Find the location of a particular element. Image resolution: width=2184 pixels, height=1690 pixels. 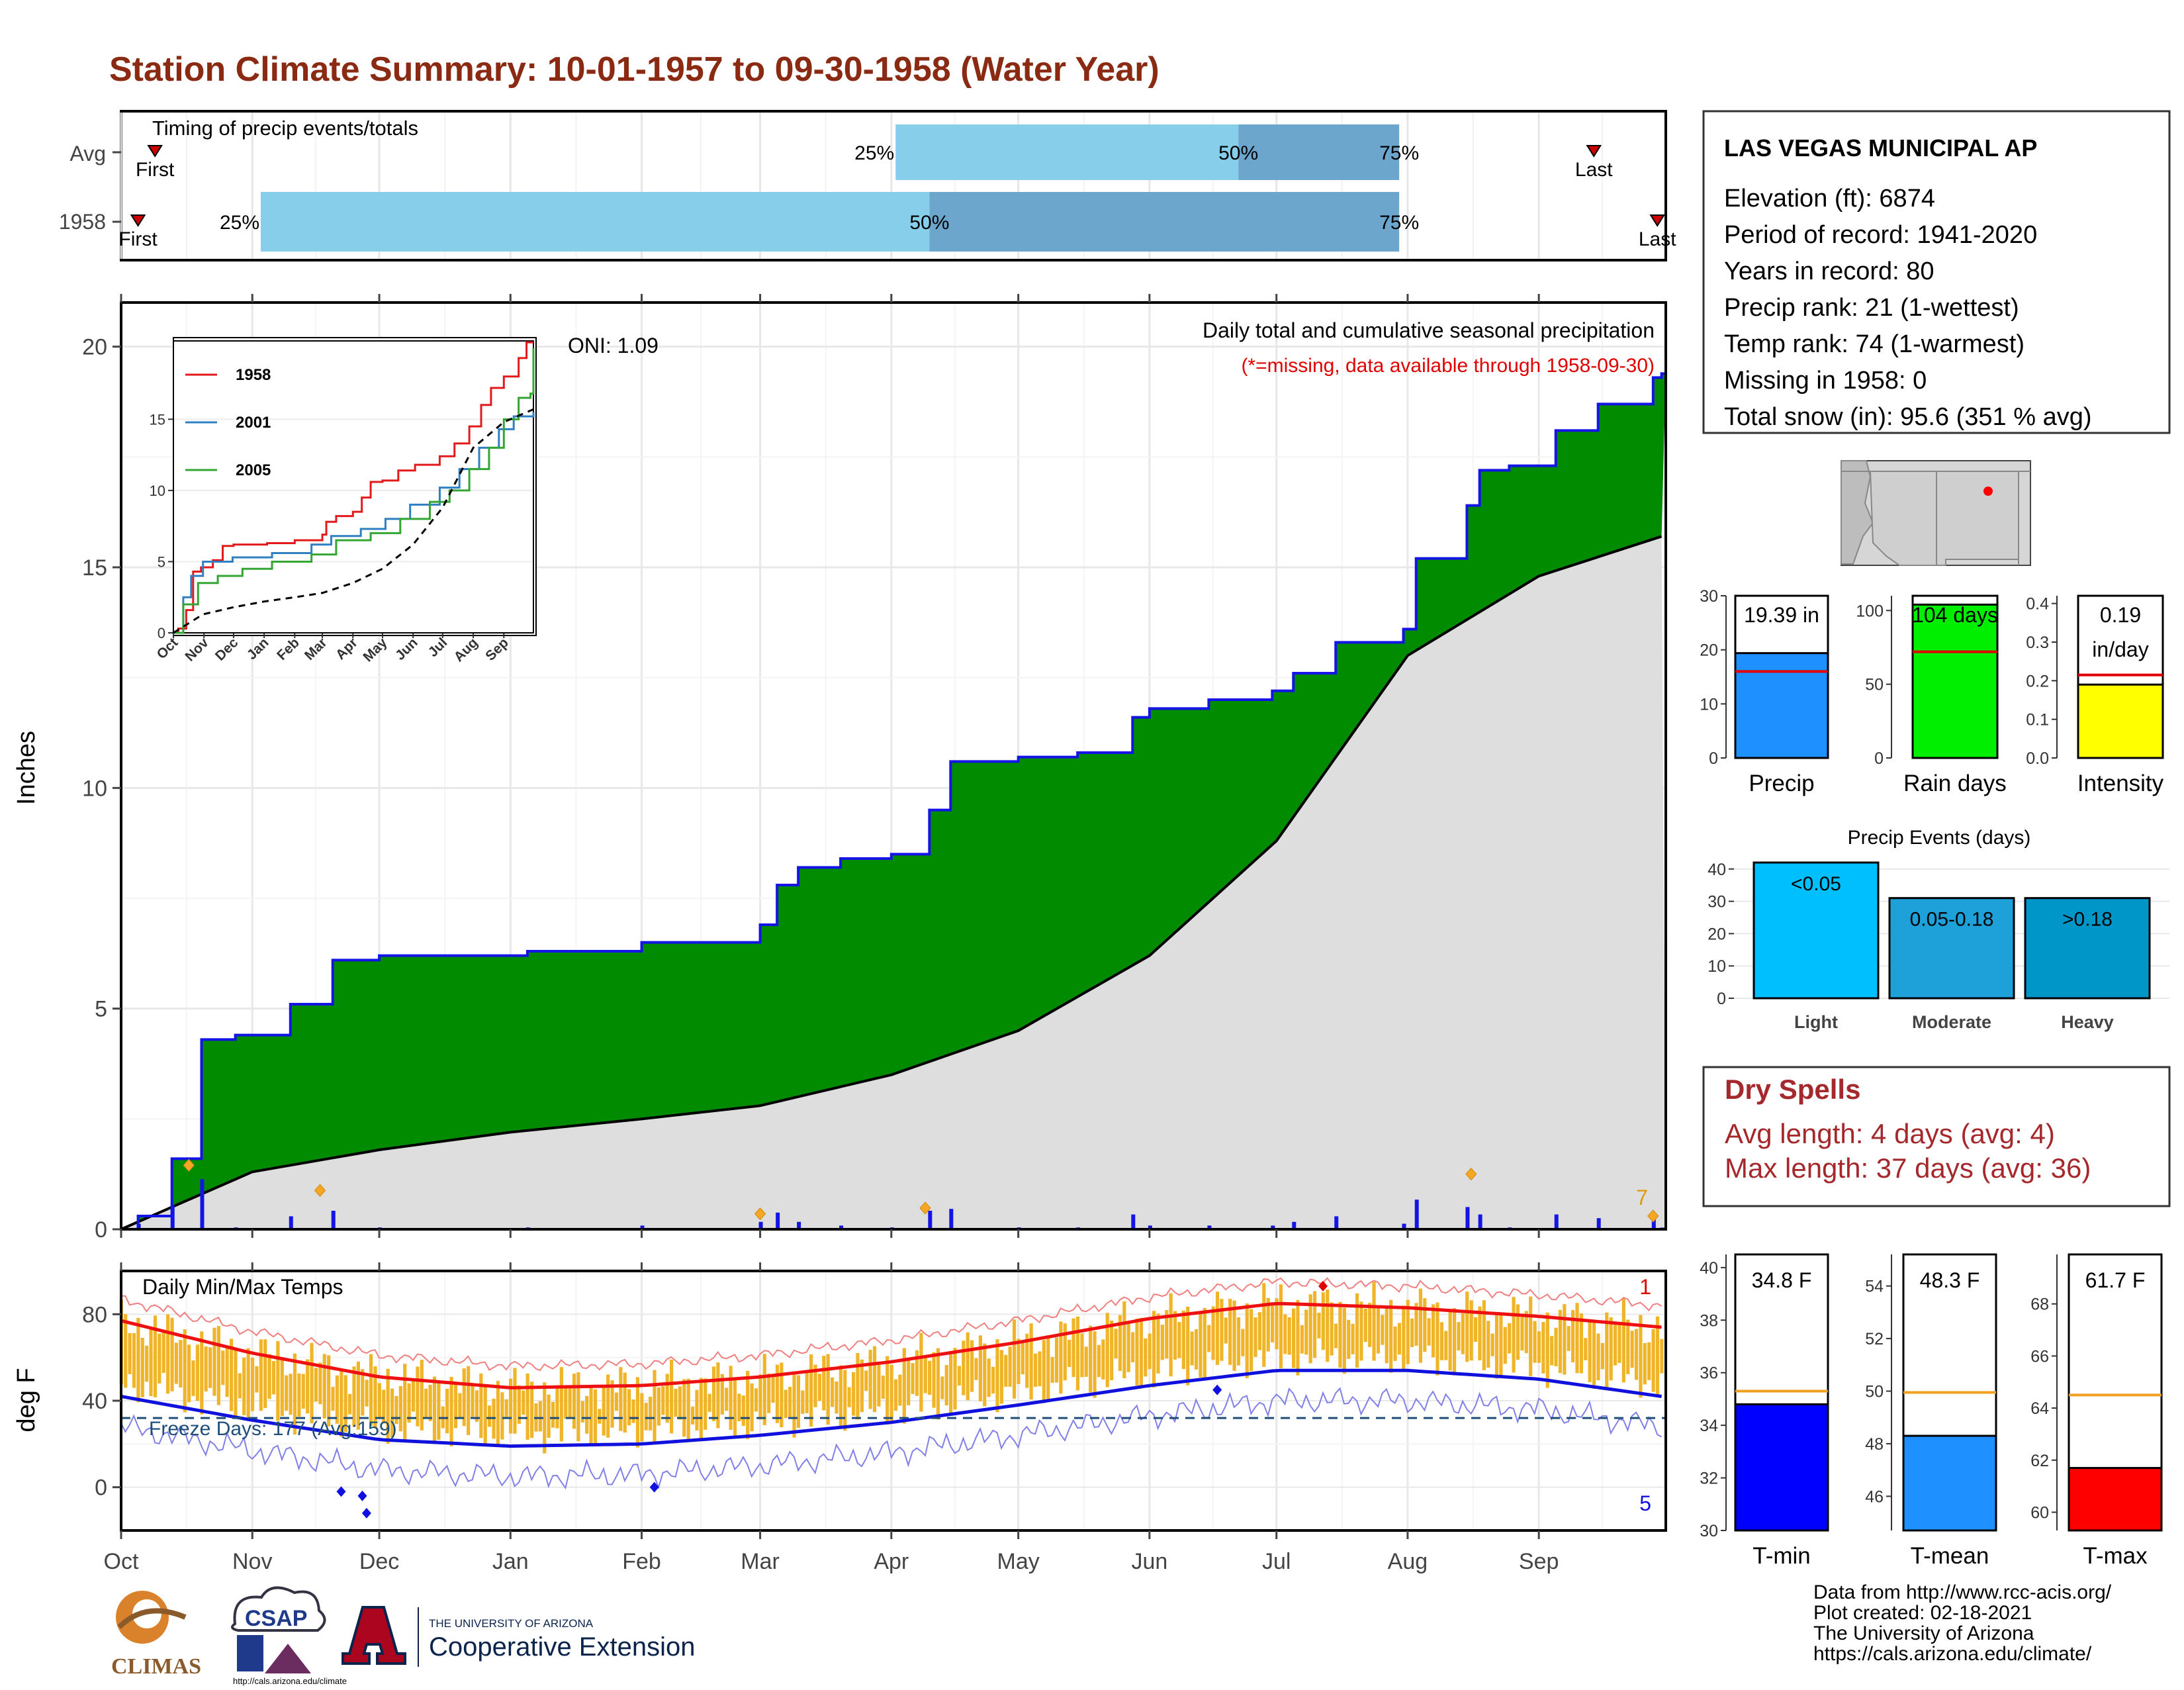

station-missing: Missing in 1958: 0 is located at coordinates (1826, 381).